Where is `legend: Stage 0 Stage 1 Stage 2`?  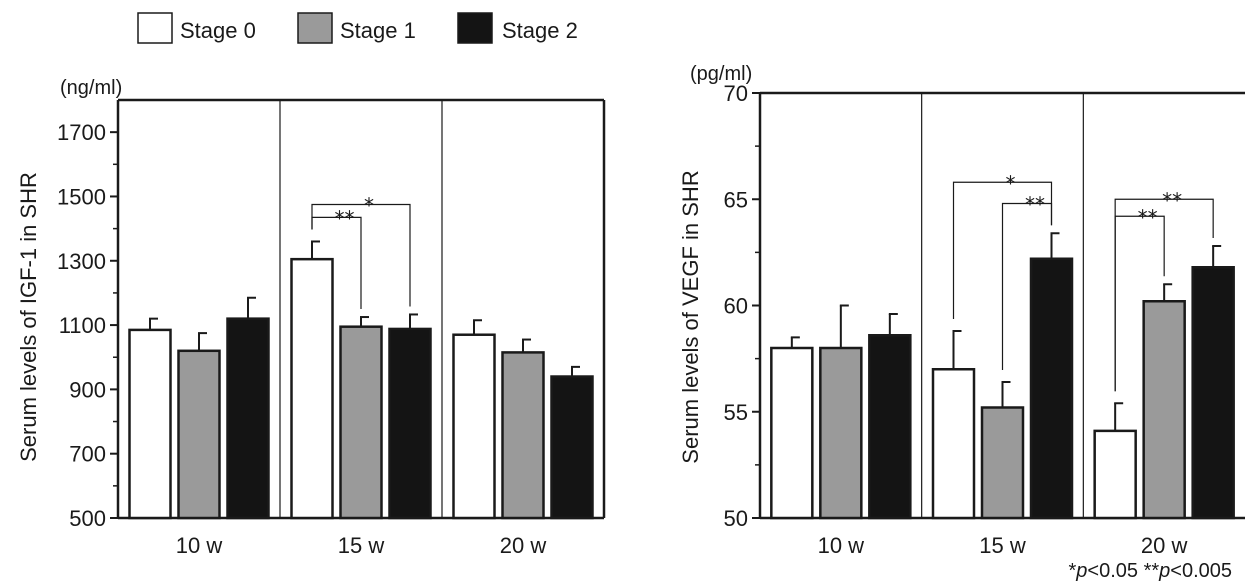
legend: Stage 0 Stage 1 Stage 2 is located at coordinates (357, 28).